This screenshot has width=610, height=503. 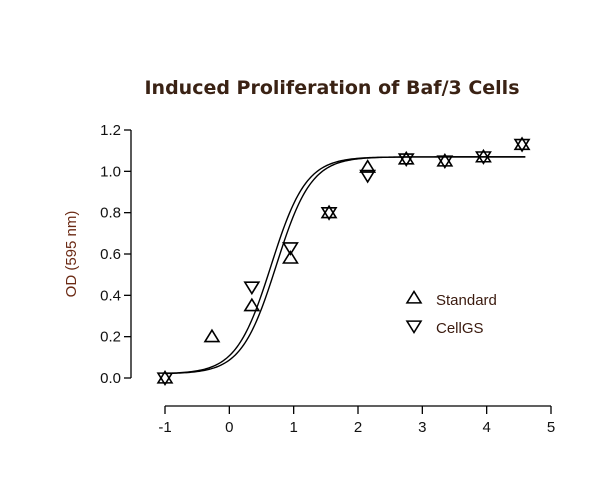 What do you see at coordinates (422, 427) in the screenshot?
I see `x-tick-label: 3` at bounding box center [422, 427].